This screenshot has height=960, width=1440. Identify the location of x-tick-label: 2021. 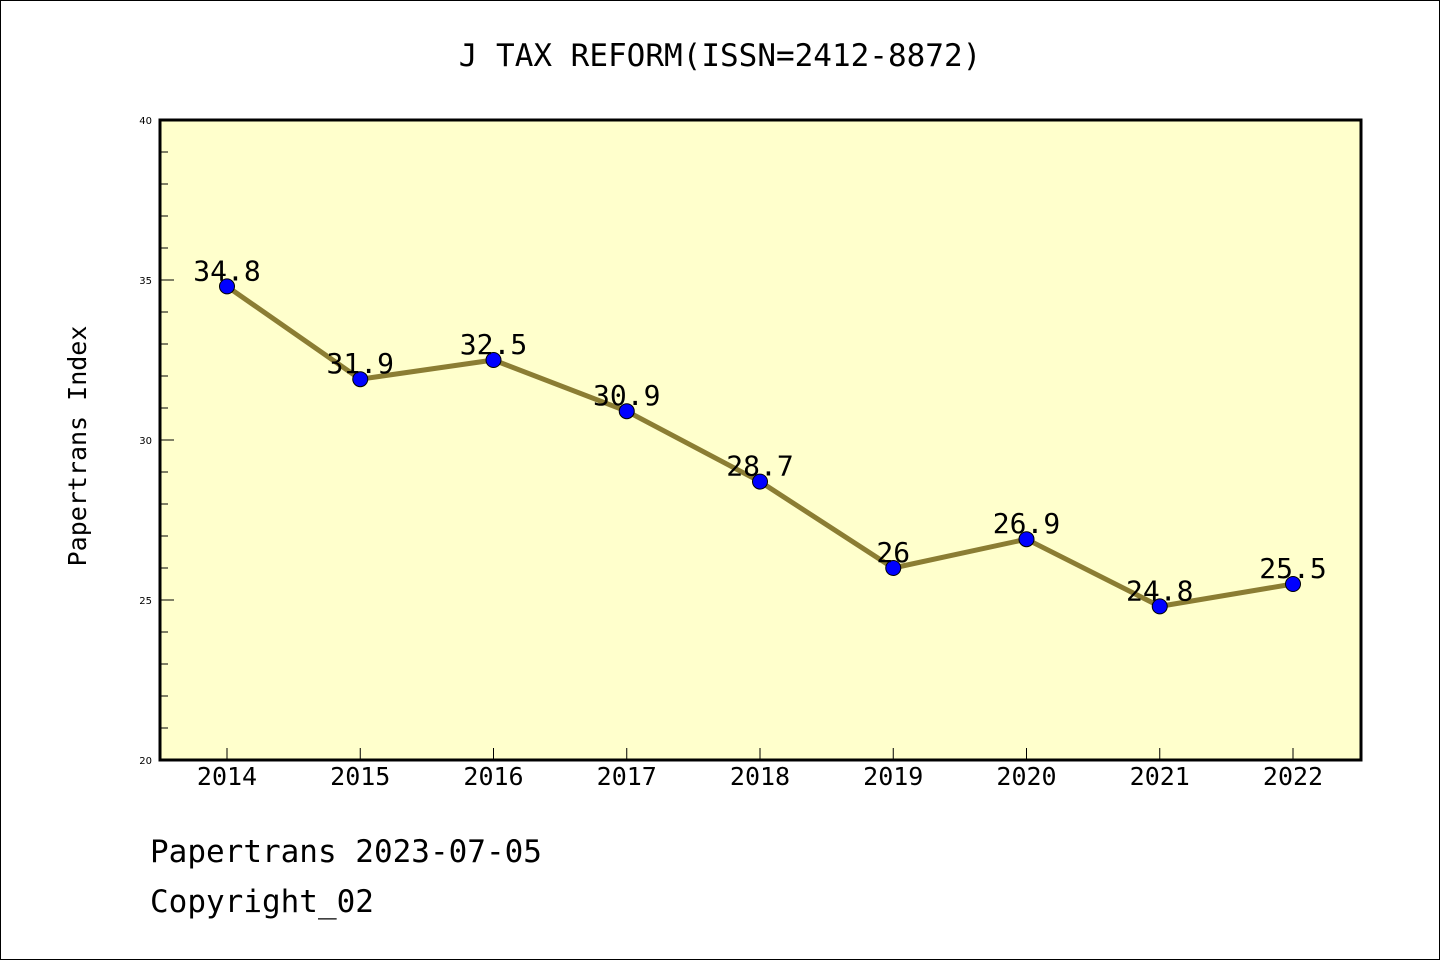
(1160, 776).